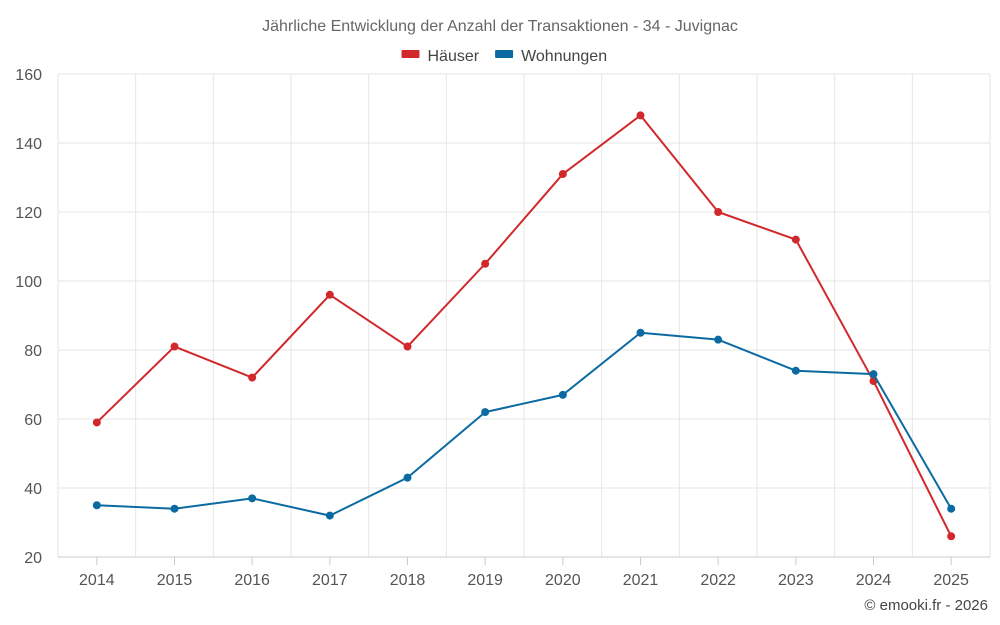  I want to click on x-tick-label: 2024, so click(874, 580).